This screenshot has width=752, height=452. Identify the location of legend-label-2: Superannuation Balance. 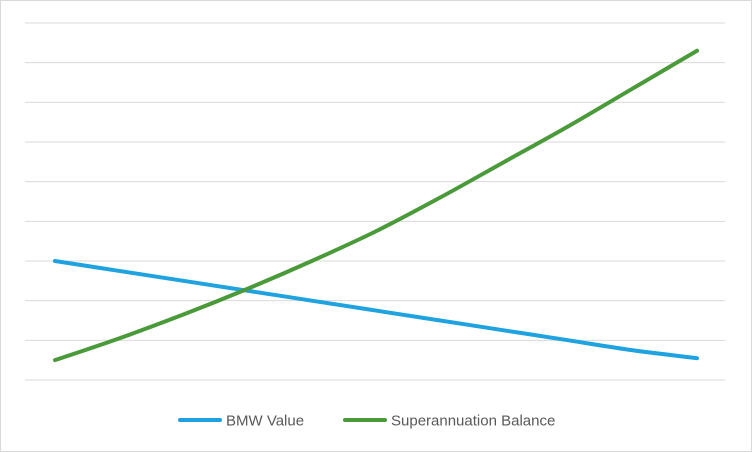
(473, 421).